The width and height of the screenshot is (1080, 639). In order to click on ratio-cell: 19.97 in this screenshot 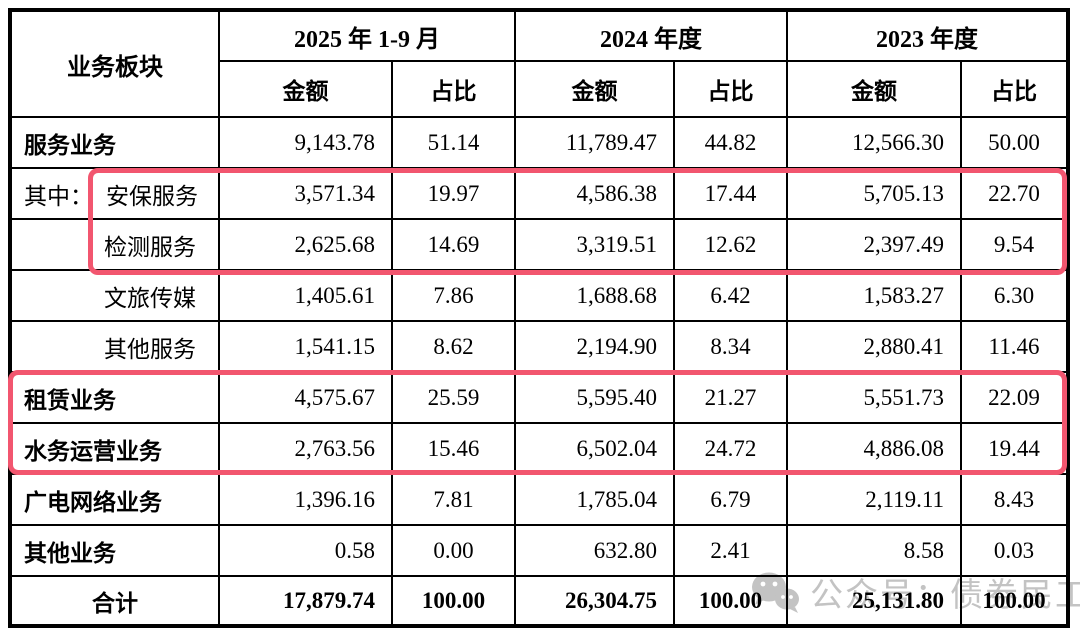, I will do `click(453, 193)`.